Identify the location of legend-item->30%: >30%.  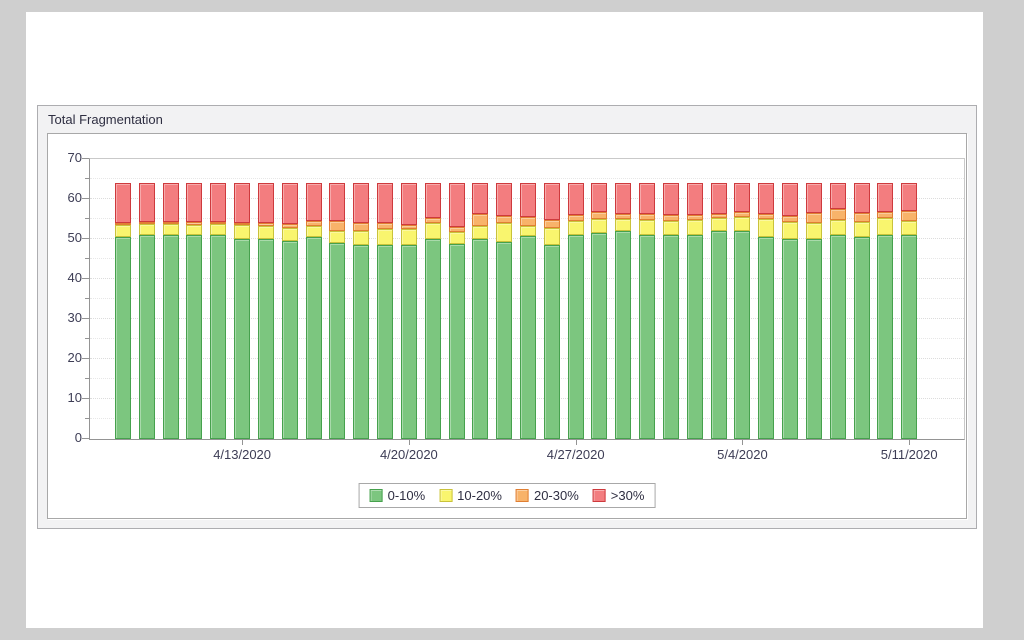
(618, 495).